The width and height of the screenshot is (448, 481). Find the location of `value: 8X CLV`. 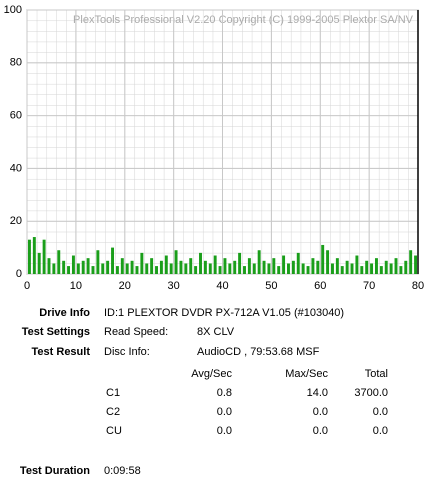

value: 8X CLV is located at coordinates (216, 332).